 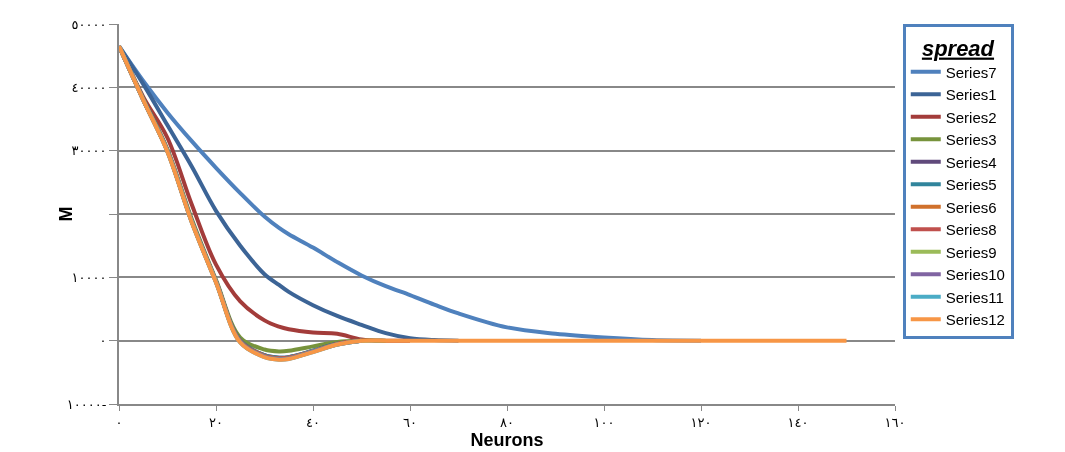 I want to click on x-tick-label: ٠, so click(x=119, y=422).